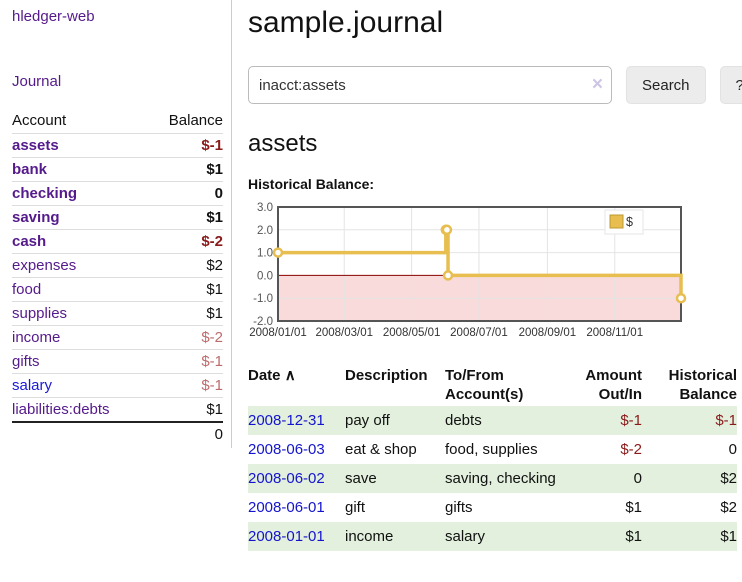  I want to click on account-link: food, so click(27, 289).